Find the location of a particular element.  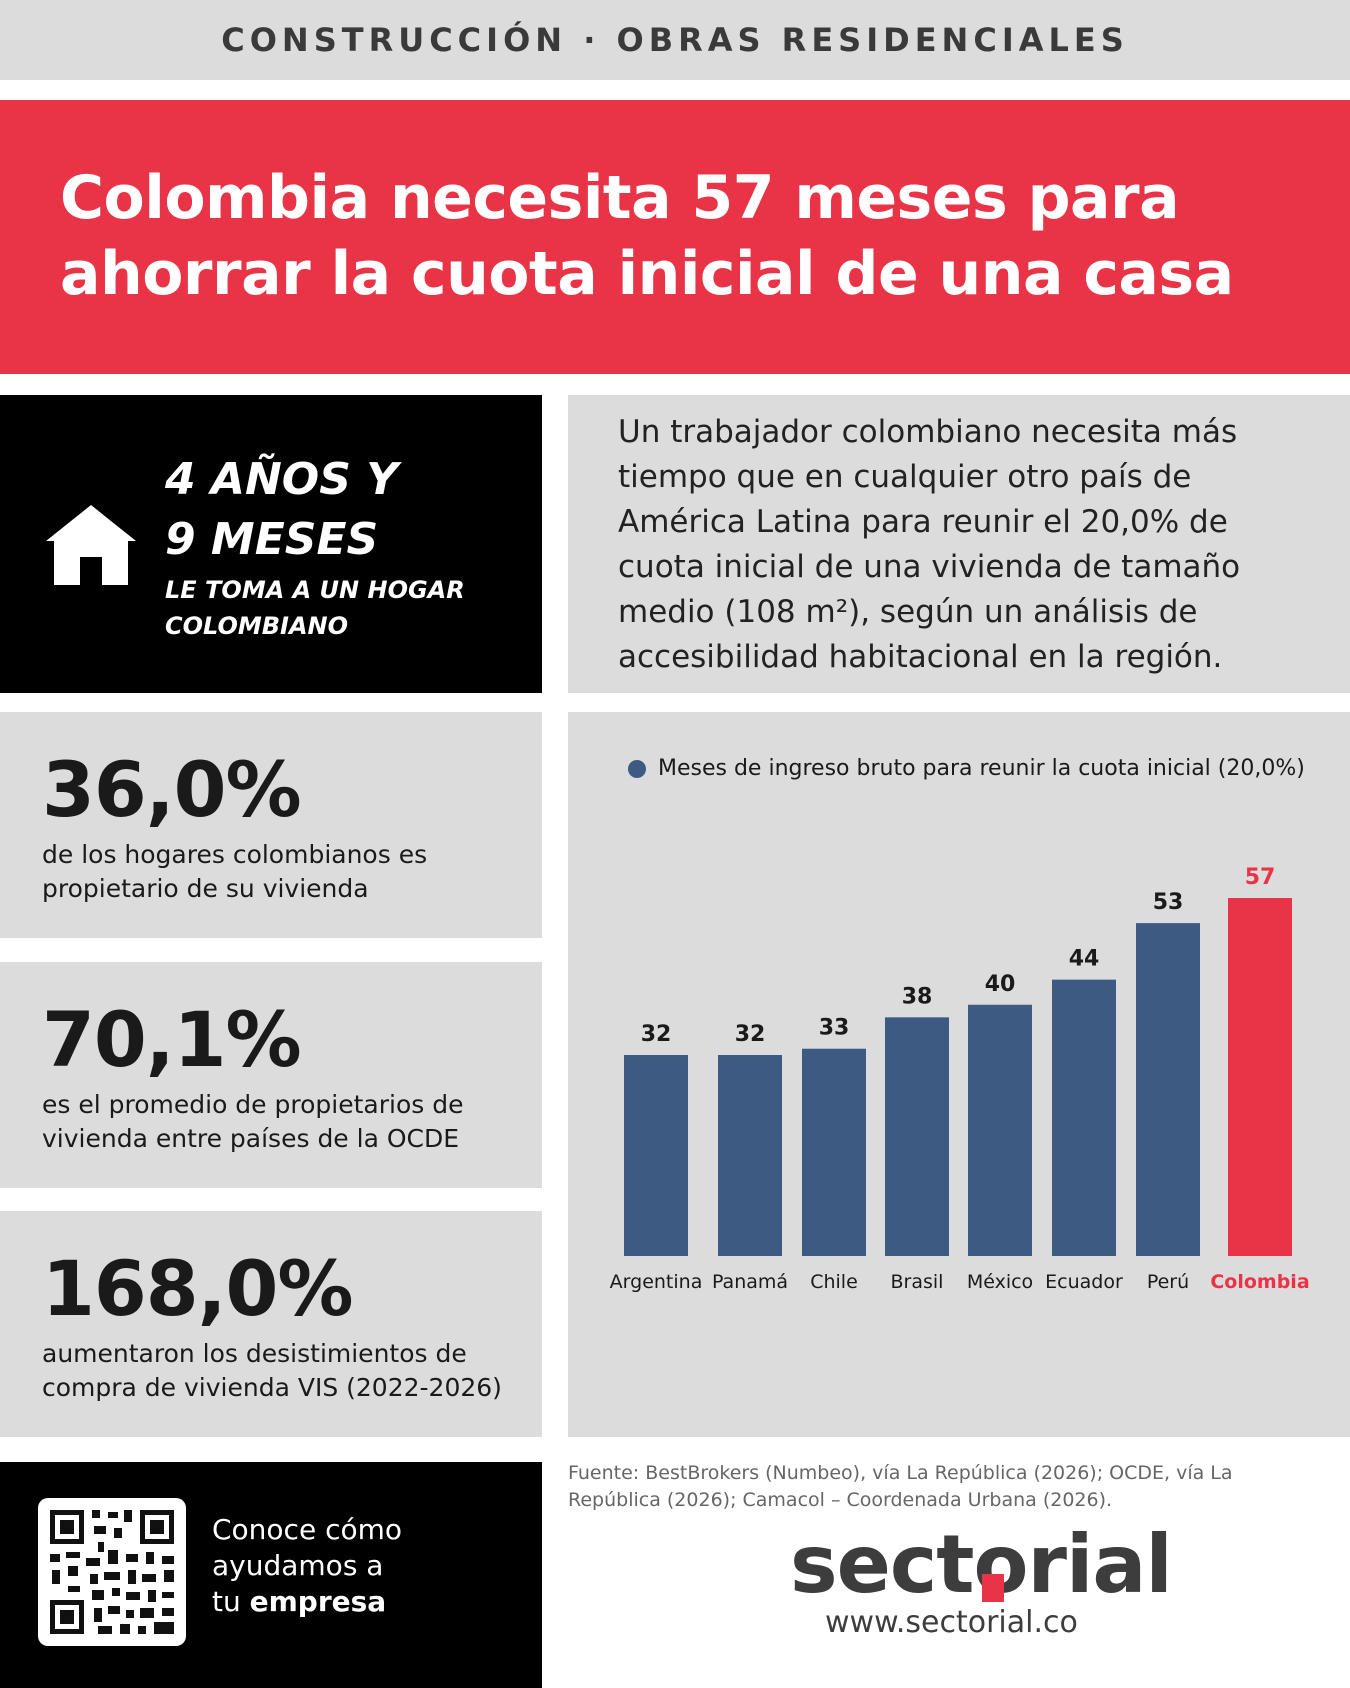

cta-line1: Conoce cómo is located at coordinates (307, 1529).